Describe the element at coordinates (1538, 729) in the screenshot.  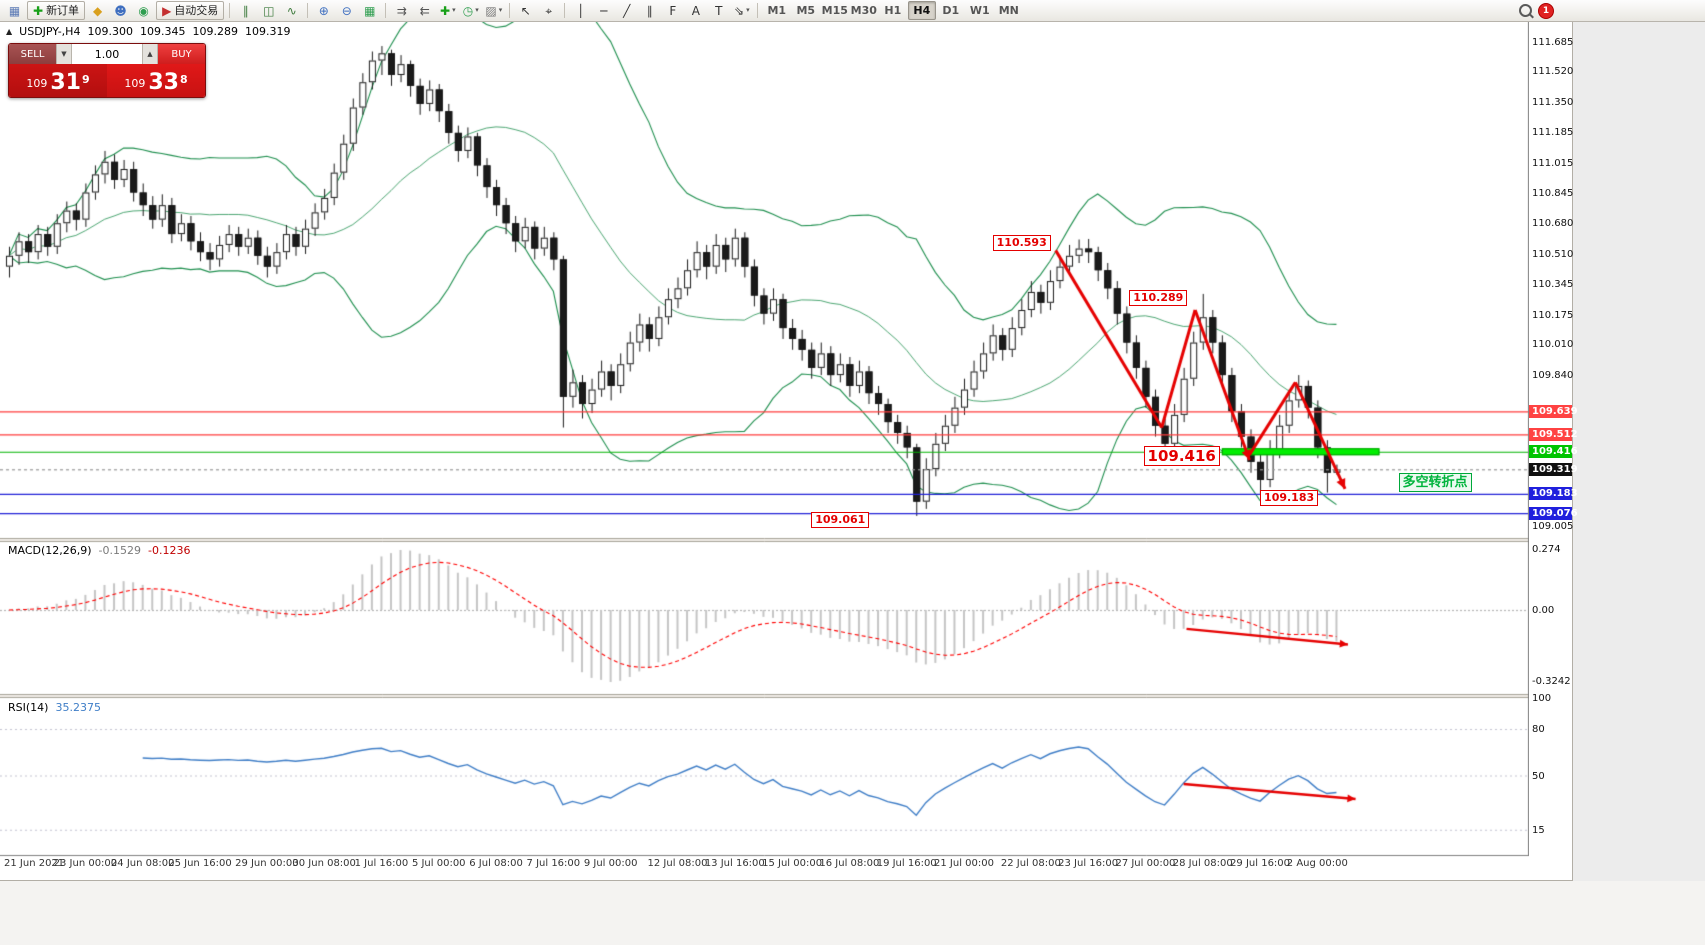
I see `rsi-scale-label: 80` at that location.